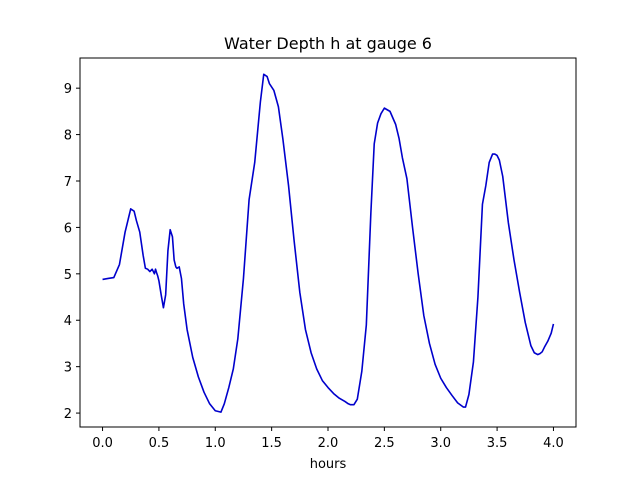 Image resolution: width=640 pixels, height=480 pixels. Describe the element at coordinates (159, 443) in the screenshot. I see `x-tick-label: 0.5` at that location.